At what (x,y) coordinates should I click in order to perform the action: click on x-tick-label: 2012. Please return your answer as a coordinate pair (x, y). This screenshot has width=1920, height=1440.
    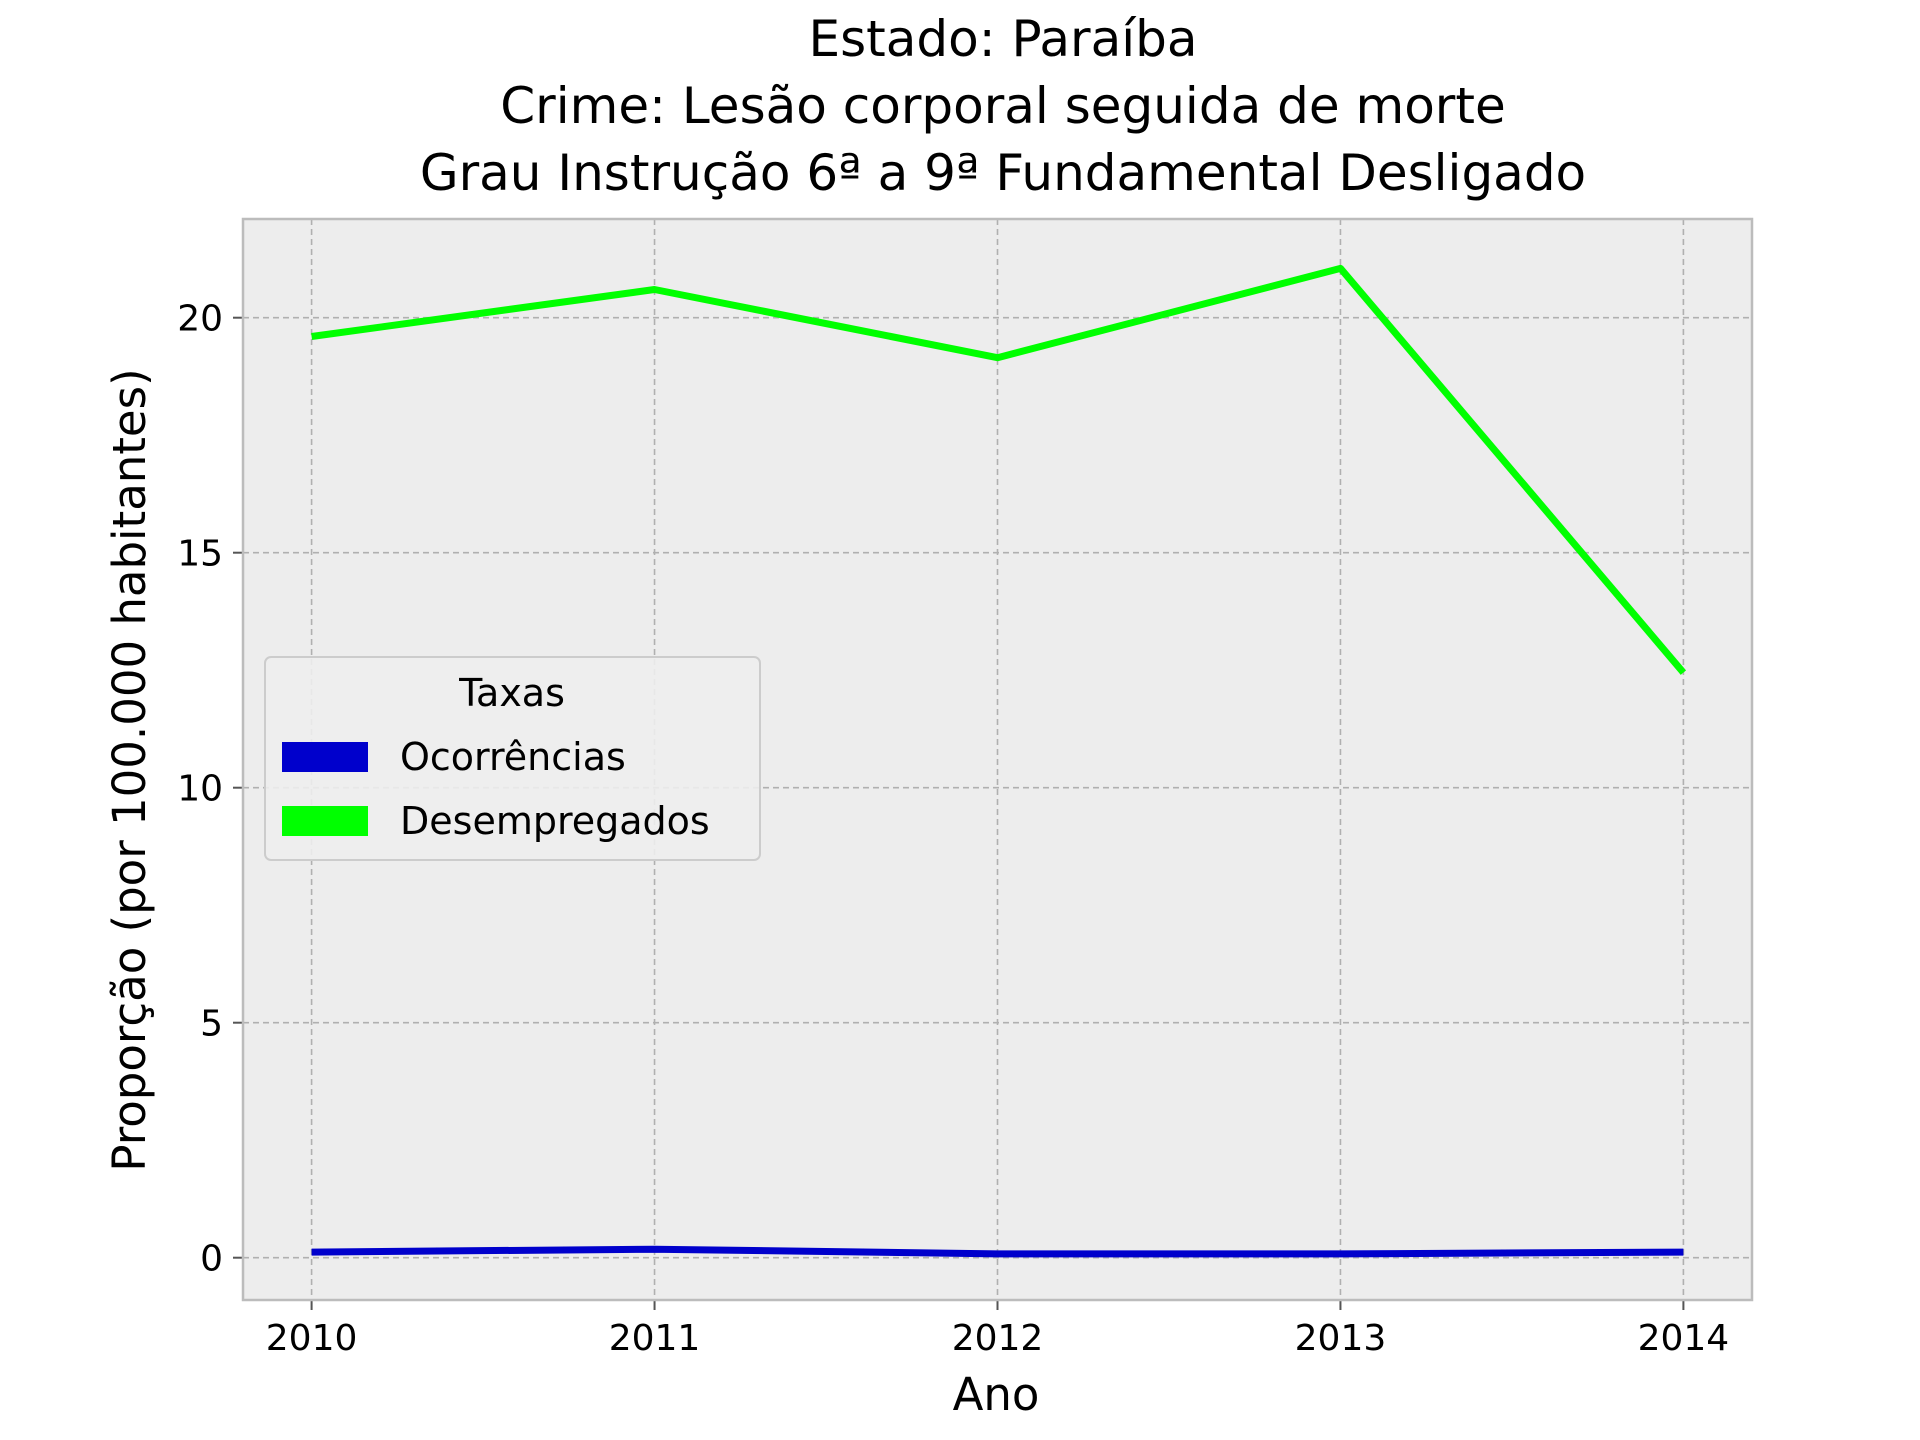
    Looking at the image, I should click on (998, 1338).